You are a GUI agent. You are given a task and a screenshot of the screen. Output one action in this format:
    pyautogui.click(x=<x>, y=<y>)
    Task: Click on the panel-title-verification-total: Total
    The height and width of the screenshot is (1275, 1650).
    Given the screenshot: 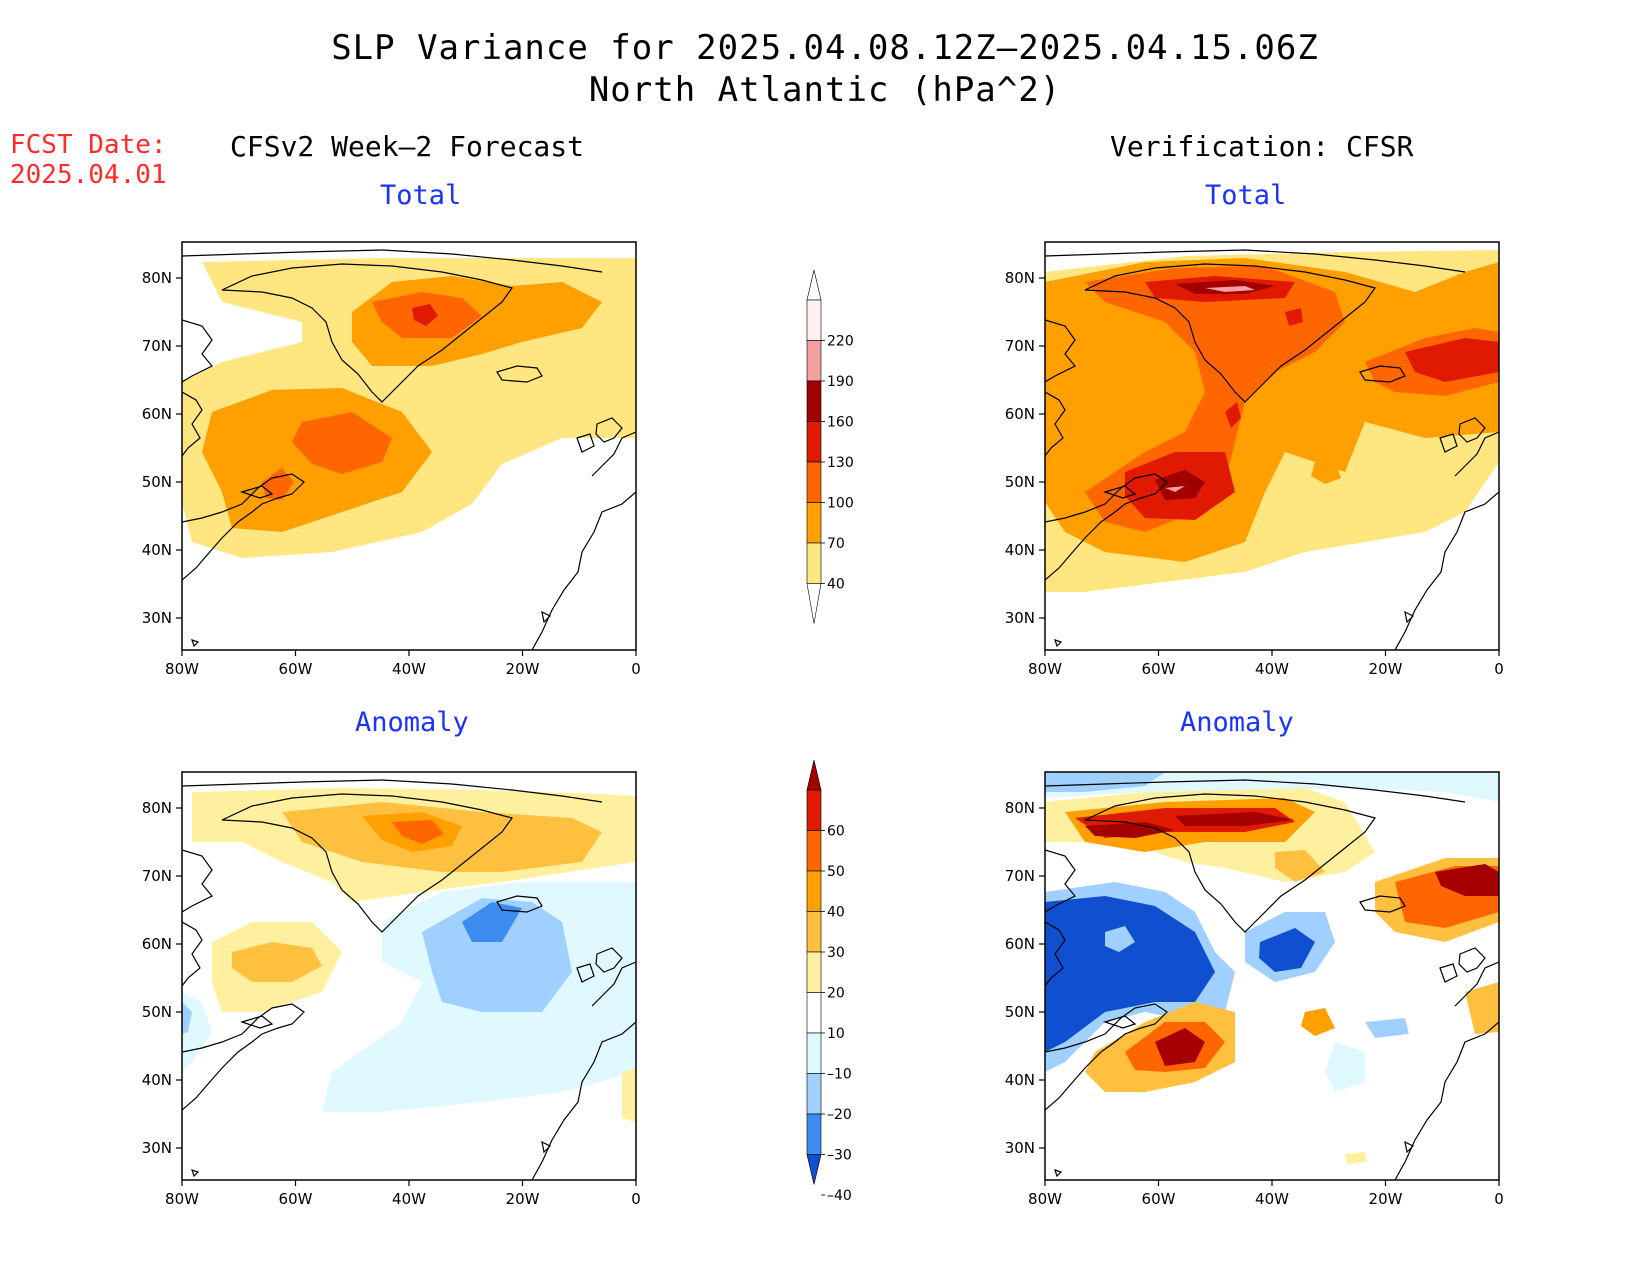 What is the action you would take?
    pyautogui.click(x=1246, y=195)
    